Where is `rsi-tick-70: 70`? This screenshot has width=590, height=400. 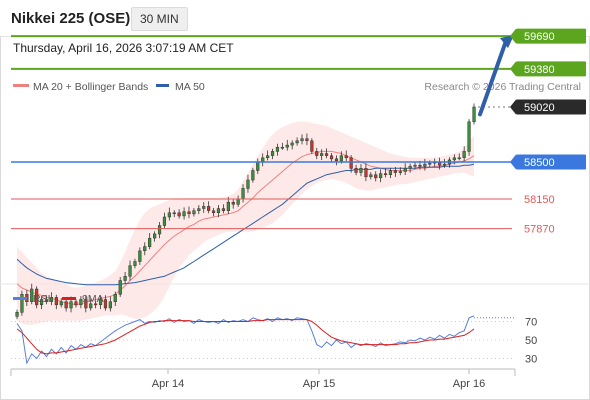
rsi-tick-70: 70 is located at coordinates (531, 323).